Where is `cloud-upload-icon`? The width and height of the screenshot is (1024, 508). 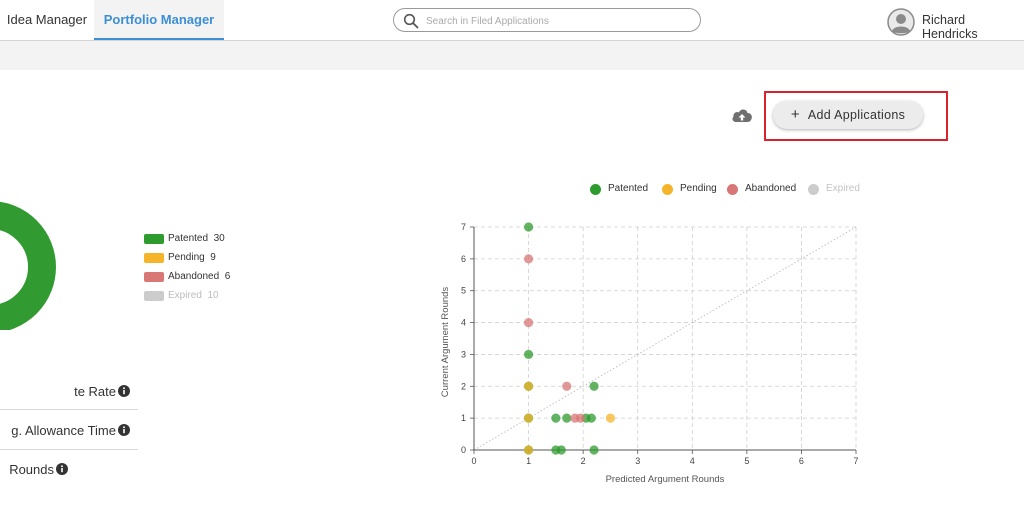
cloud-upload-icon is located at coordinates (742, 115).